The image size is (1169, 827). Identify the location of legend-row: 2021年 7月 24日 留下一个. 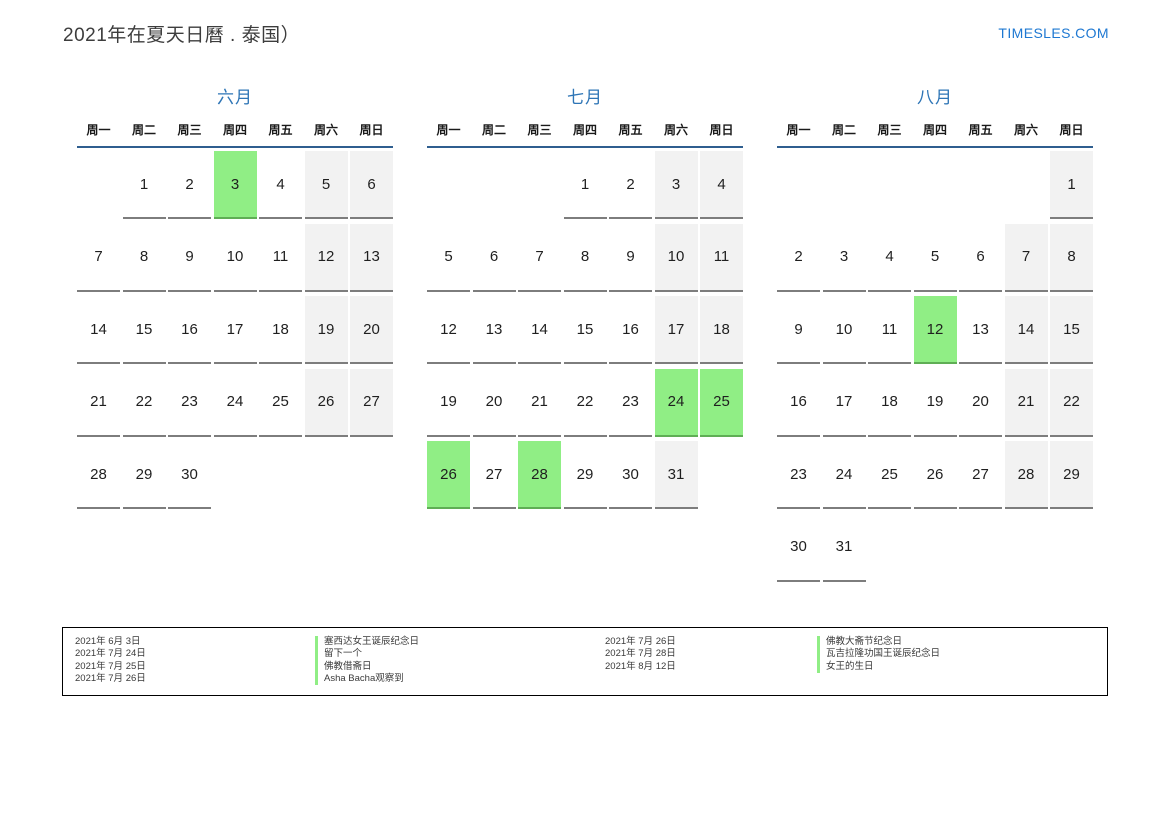
(340, 654).